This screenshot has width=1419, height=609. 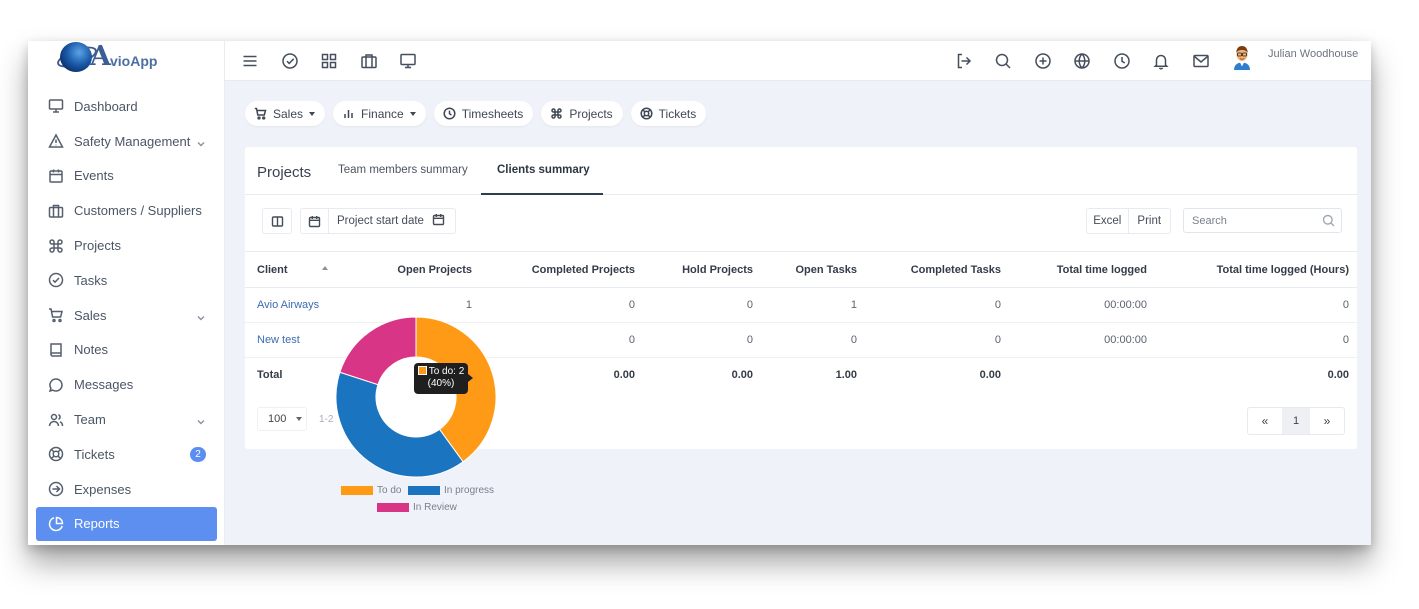 I want to click on calendar-picker-icon, so click(x=438, y=221).